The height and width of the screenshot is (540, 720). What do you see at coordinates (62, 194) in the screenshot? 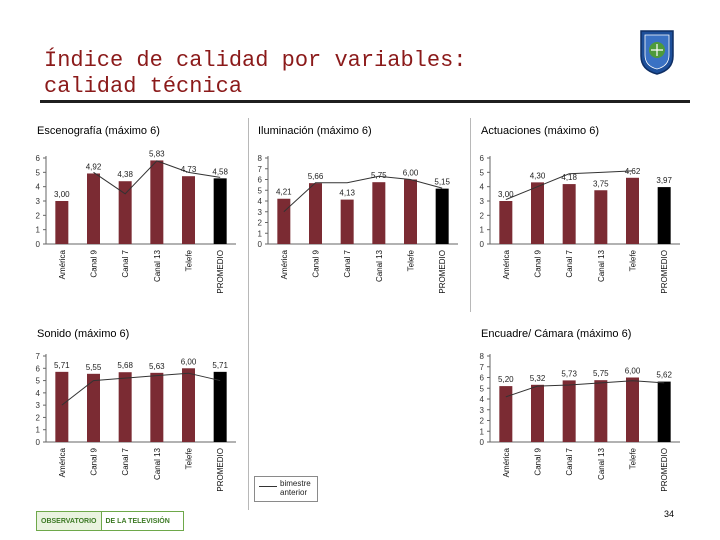
I see `data-label-america: 3,00` at bounding box center [62, 194].